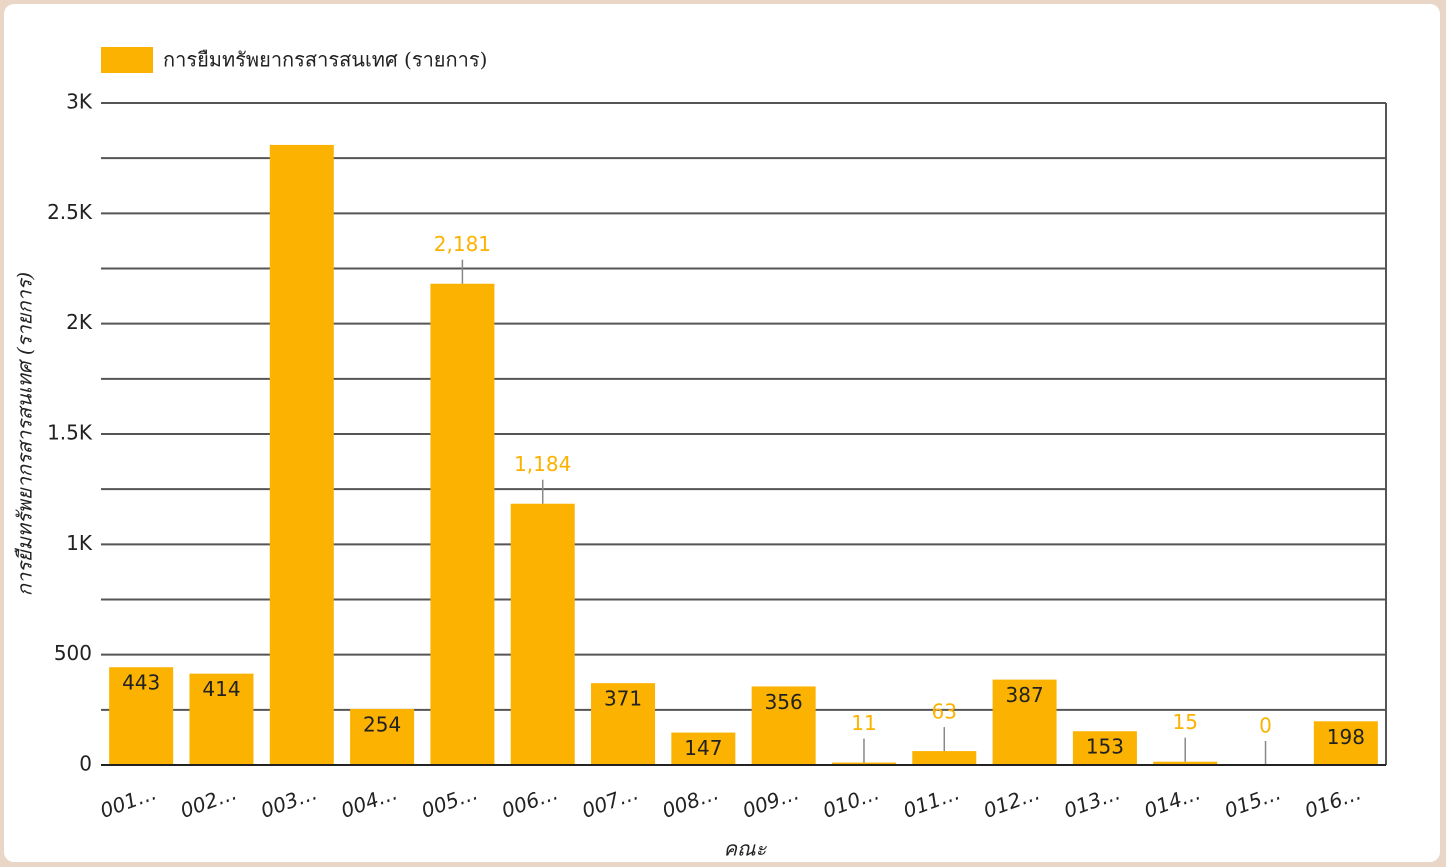  What do you see at coordinates (1346, 737) in the screenshot?
I see `value-label: 198` at bounding box center [1346, 737].